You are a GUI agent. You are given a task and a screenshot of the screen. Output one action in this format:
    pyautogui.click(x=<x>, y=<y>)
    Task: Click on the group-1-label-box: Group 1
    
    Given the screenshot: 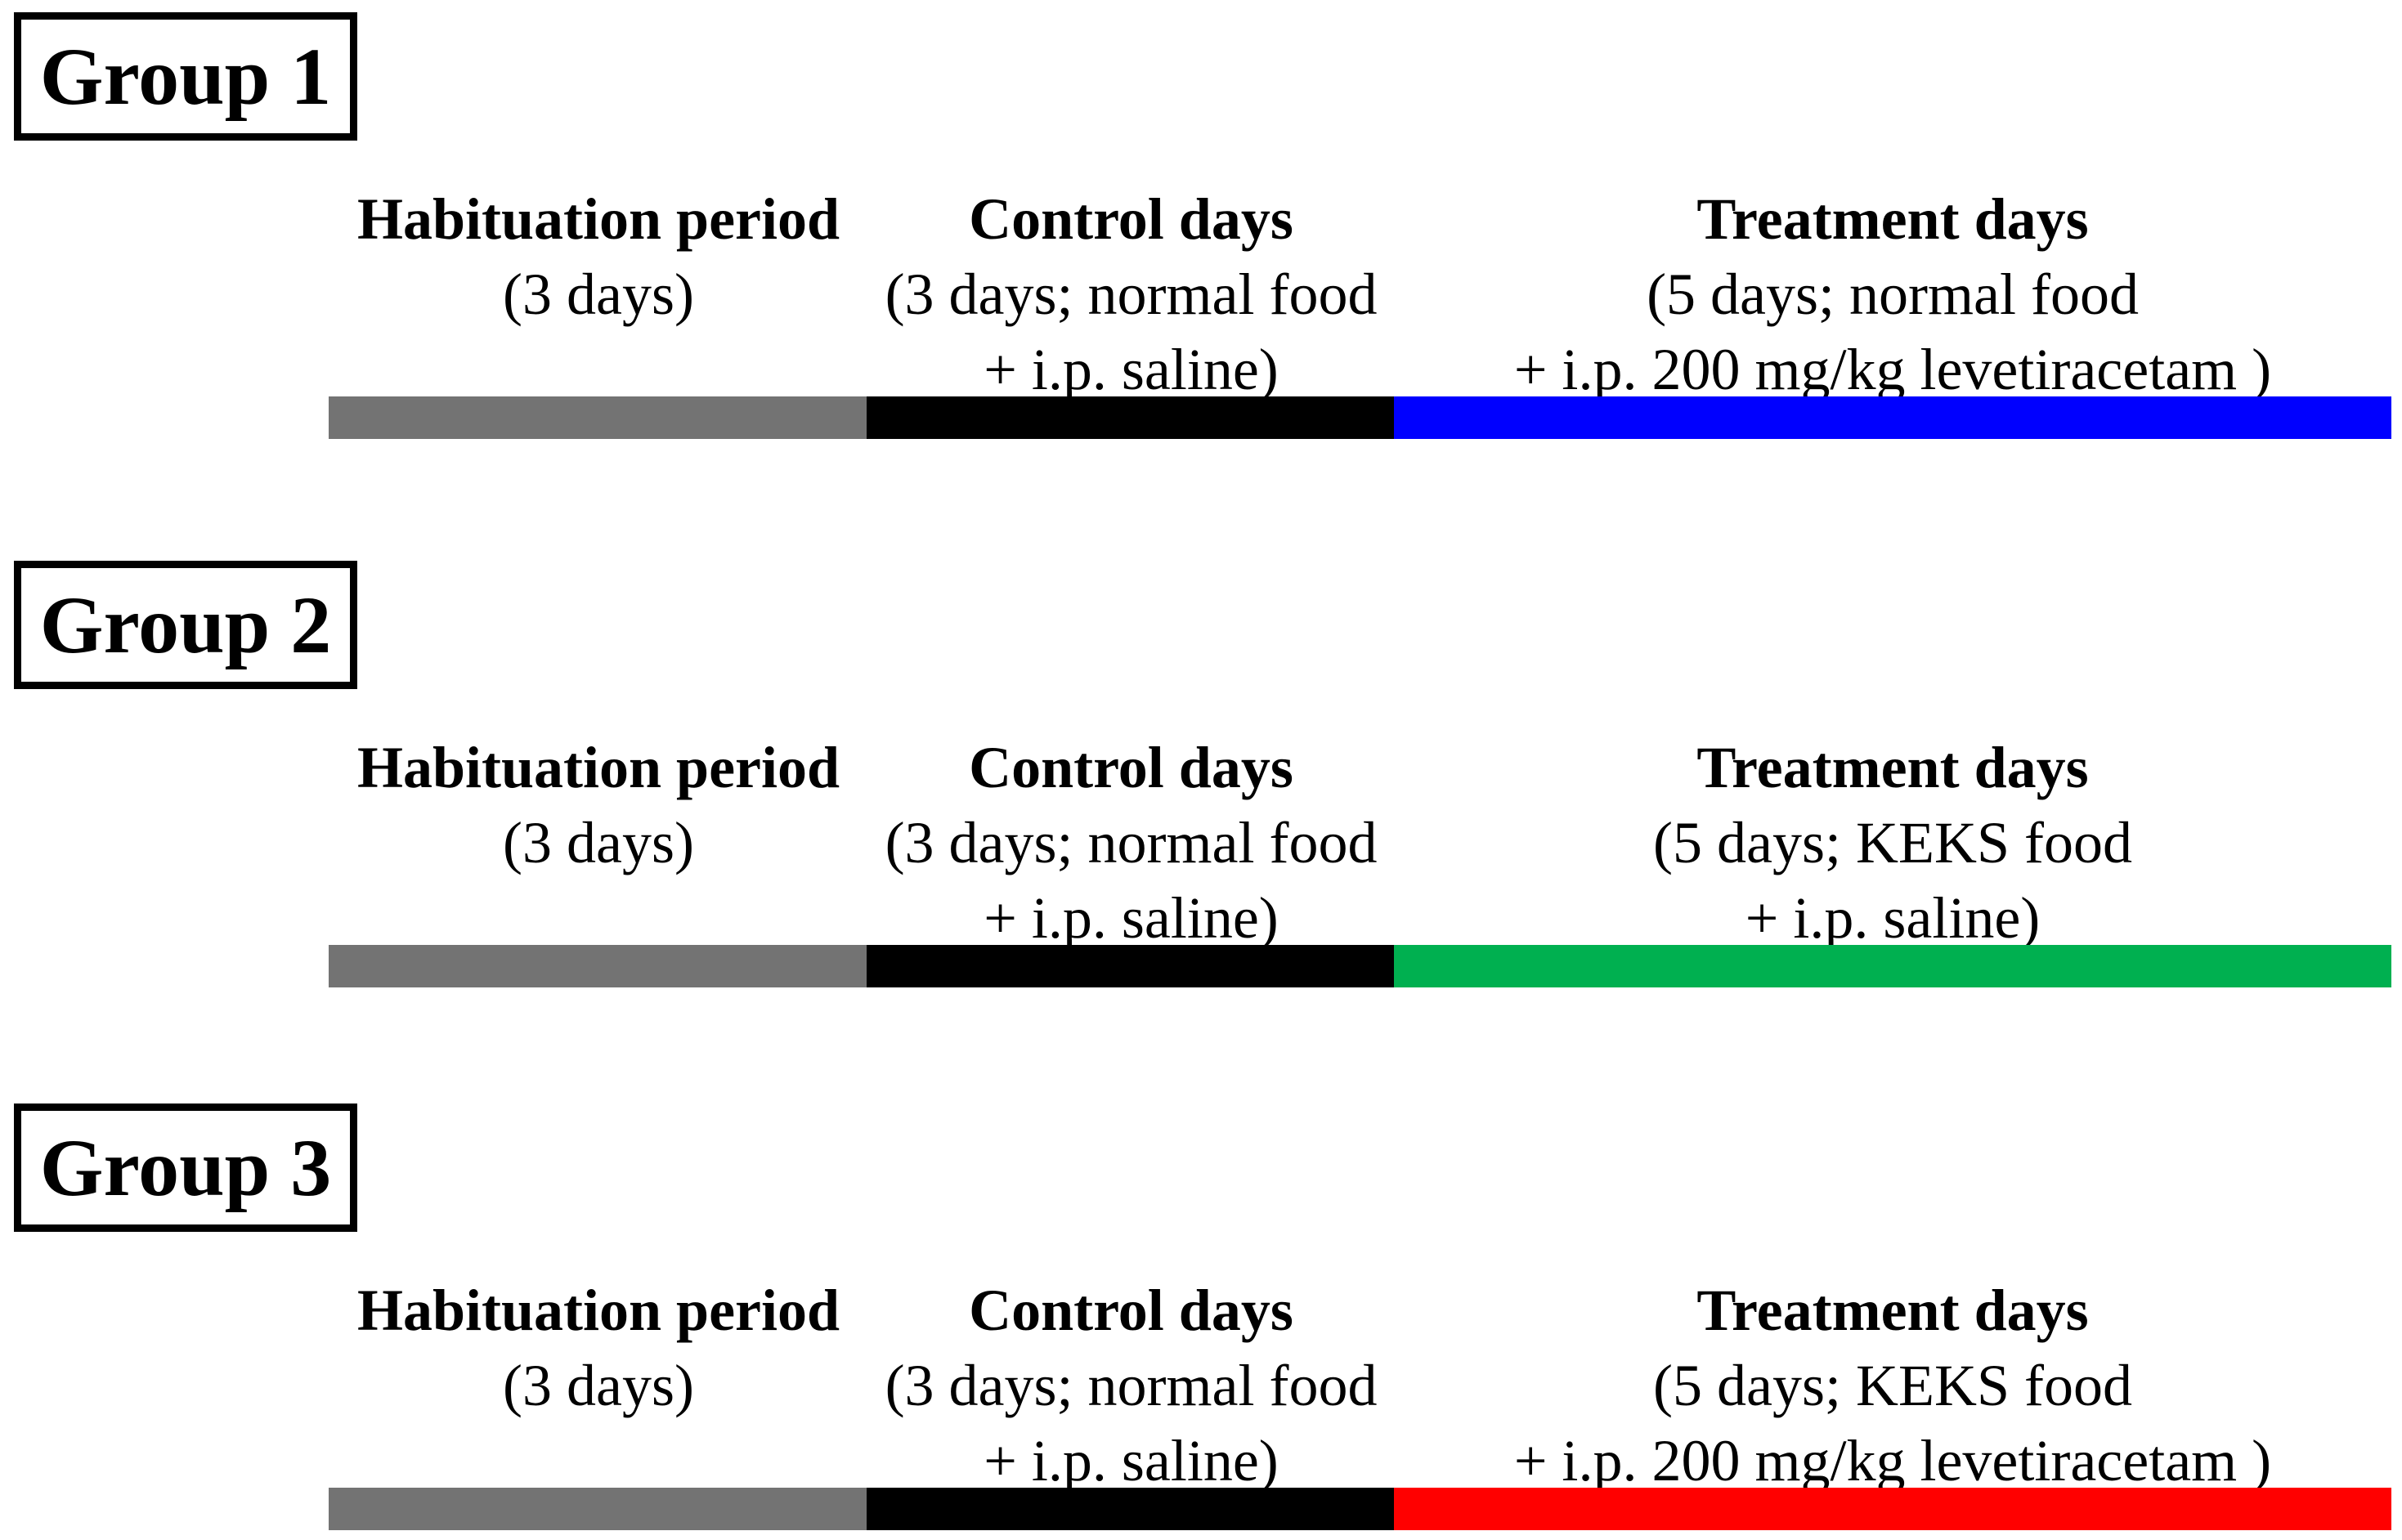 What is the action you would take?
    pyautogui.click(x=186, y=76)
    